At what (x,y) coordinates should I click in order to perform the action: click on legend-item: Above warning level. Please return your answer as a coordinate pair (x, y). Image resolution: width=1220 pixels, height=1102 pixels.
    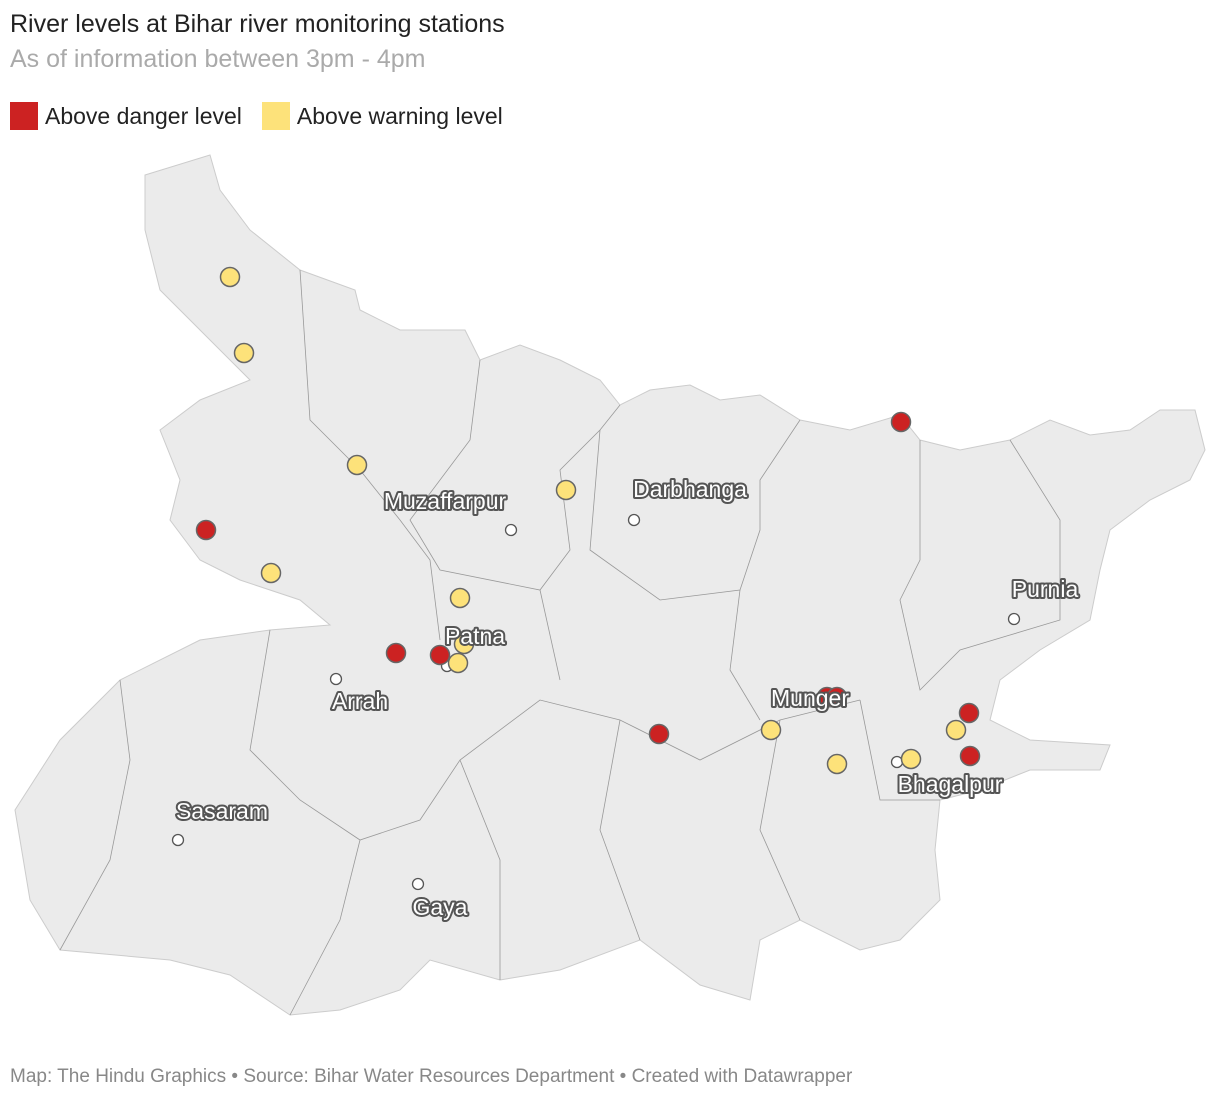
    Looking at the image, I should click on (382, 116).